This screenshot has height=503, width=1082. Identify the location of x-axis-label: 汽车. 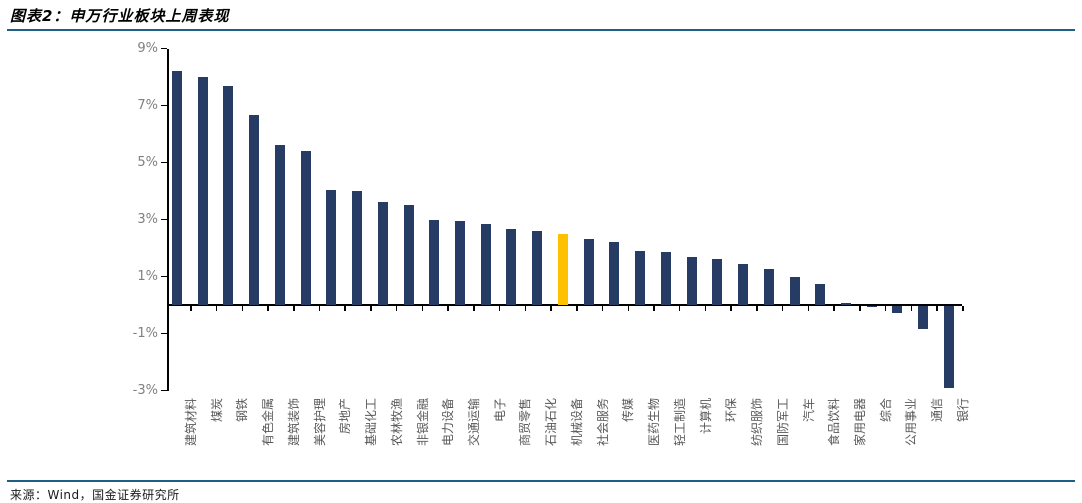
(808, 410).